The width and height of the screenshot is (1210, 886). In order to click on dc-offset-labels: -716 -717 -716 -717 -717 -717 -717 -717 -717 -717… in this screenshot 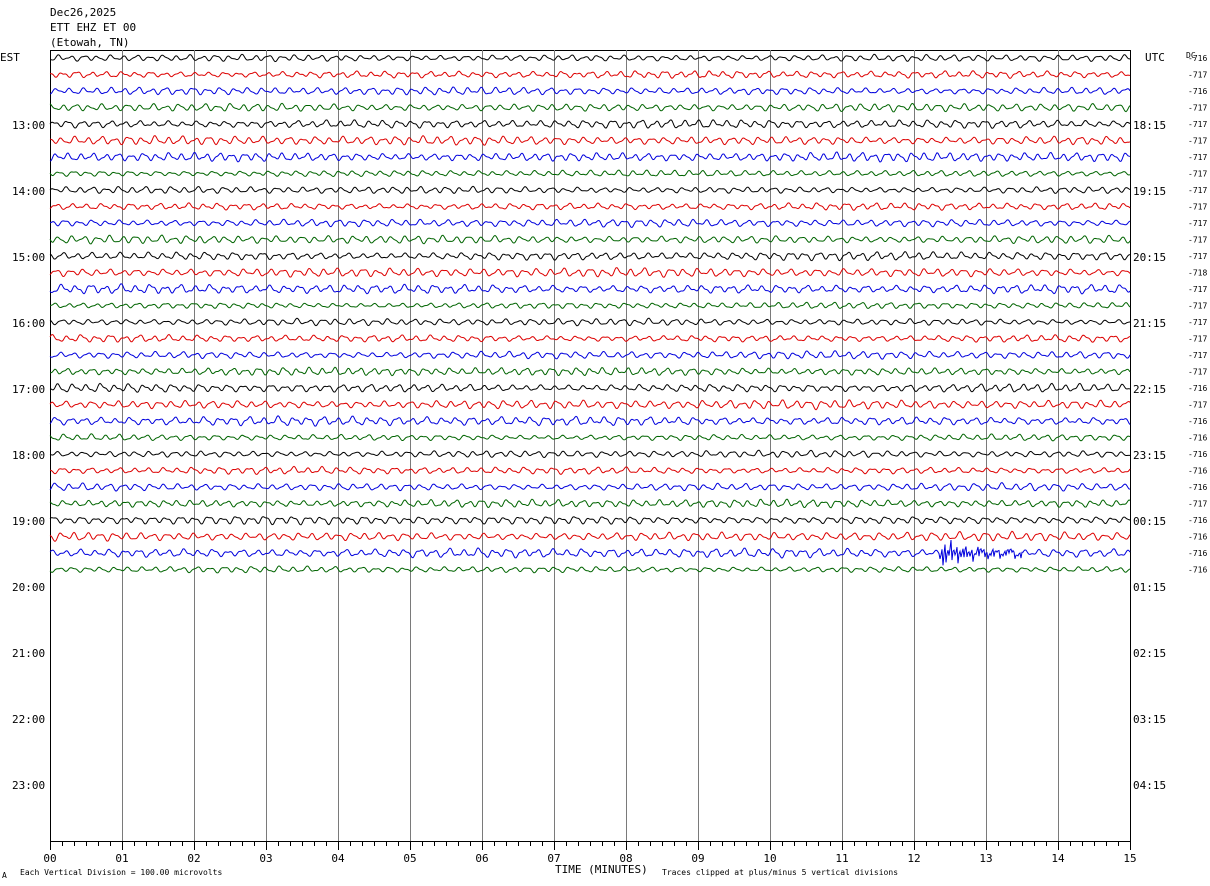, I will do `click(1197, 314)`.